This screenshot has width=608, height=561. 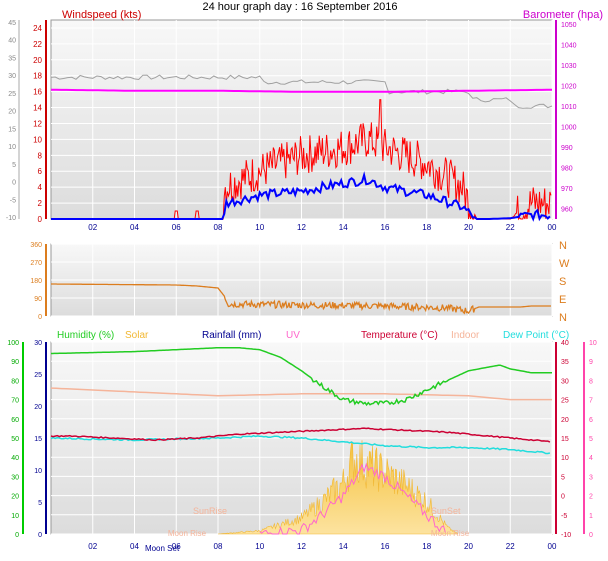 What do you see at coordinates (37, 60) in the screenshot?
I see `wind-tick-label: 20` at bounding box center [37, 60].